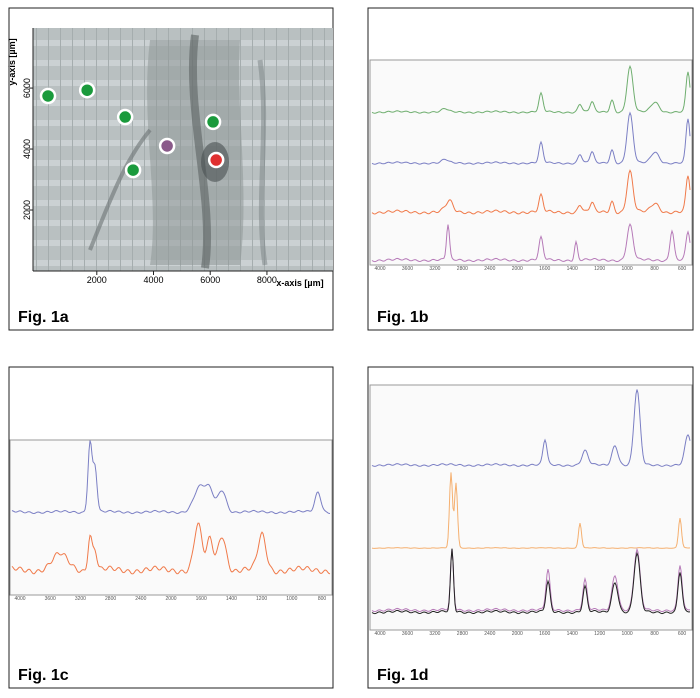 The height and width of the screenshot is (698, 700). Describe the element at coordinates (403, 317) in the screenshot. I see `panel-label: Fig. 1b` at that location.